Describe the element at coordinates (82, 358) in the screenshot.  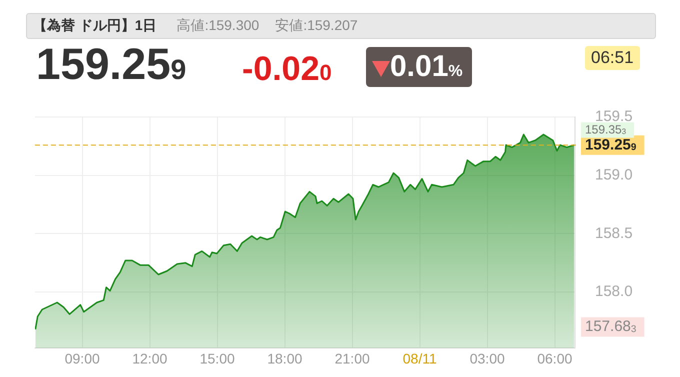
I see `x-tick-label: 09:00` at that location.